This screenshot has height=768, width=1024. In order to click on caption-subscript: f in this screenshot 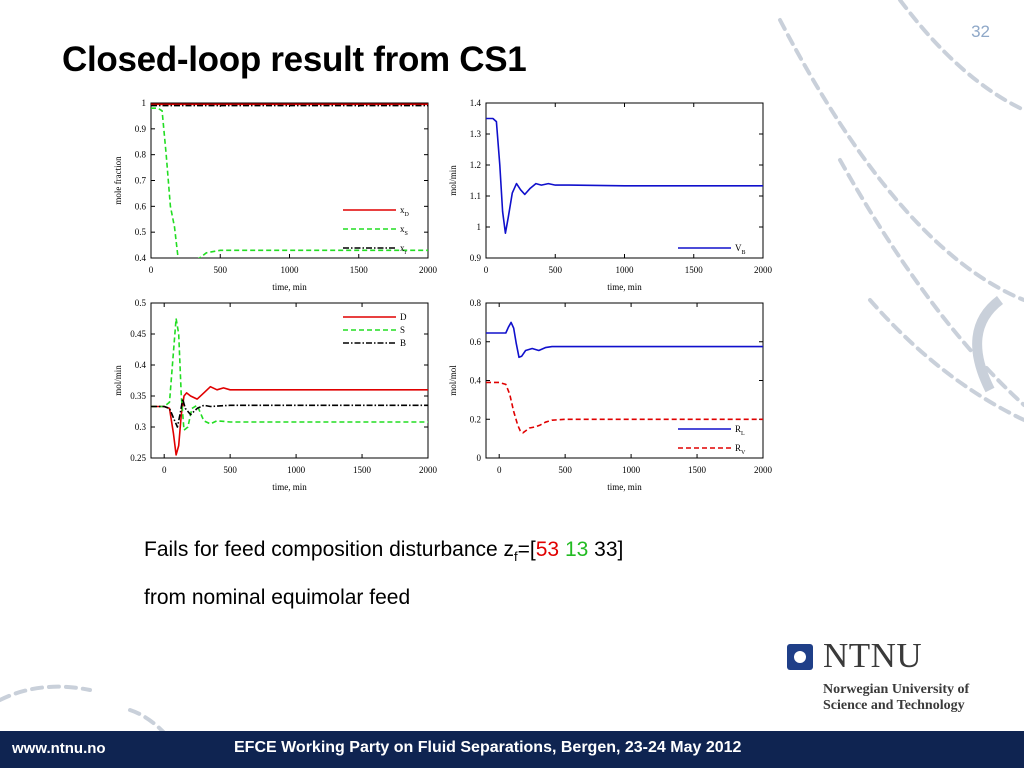, I will do `click(516, 557)`.